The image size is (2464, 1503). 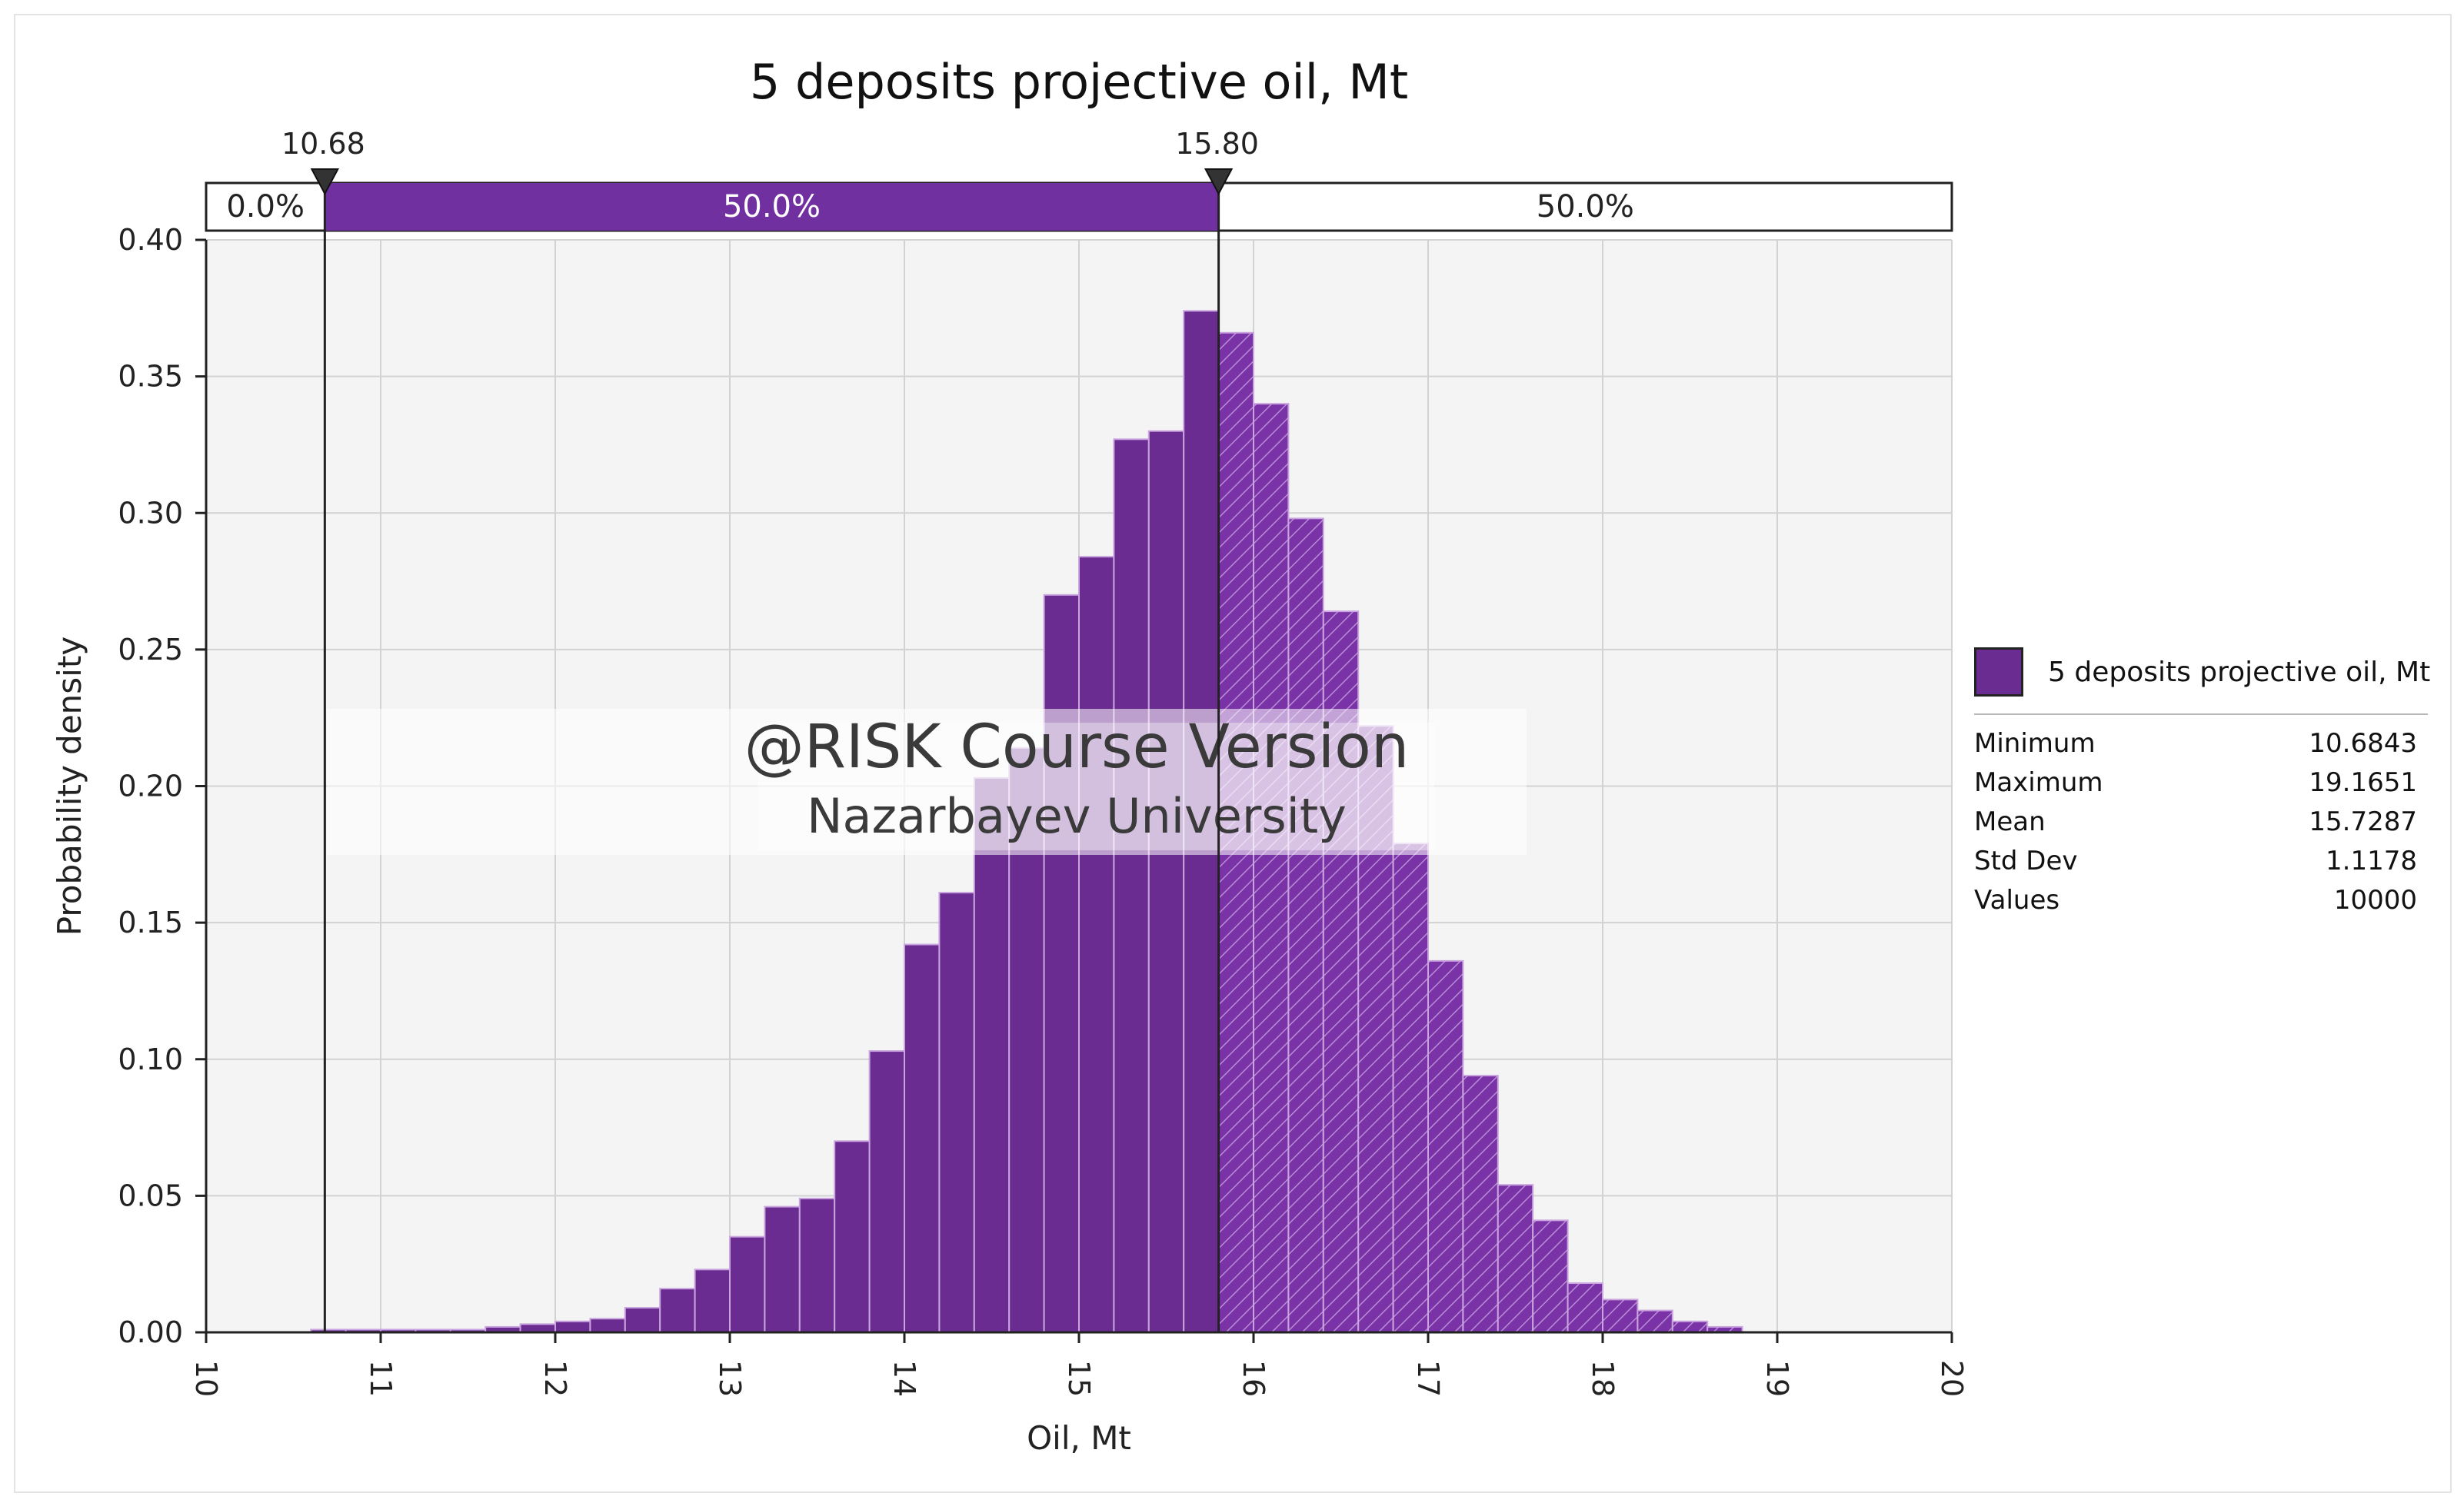 I want to click on delimiter-middle-region, so click(x=772, y=207).